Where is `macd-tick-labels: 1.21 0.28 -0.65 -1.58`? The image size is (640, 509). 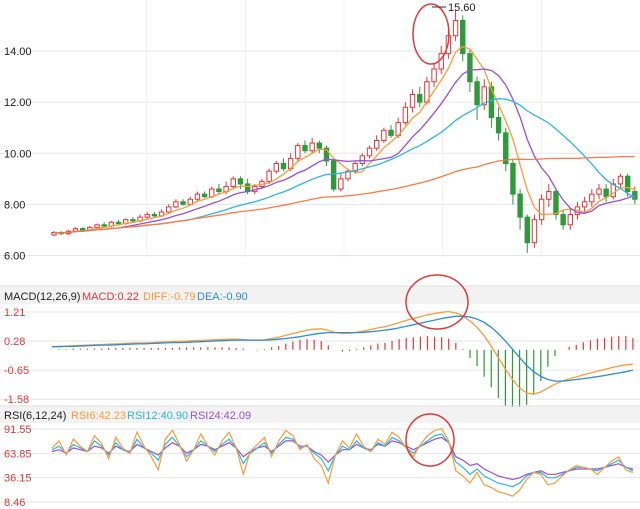
macd-tick-labels: 1.21 0.28 -0.65 -1.58 is located at coordinates (16, 356).